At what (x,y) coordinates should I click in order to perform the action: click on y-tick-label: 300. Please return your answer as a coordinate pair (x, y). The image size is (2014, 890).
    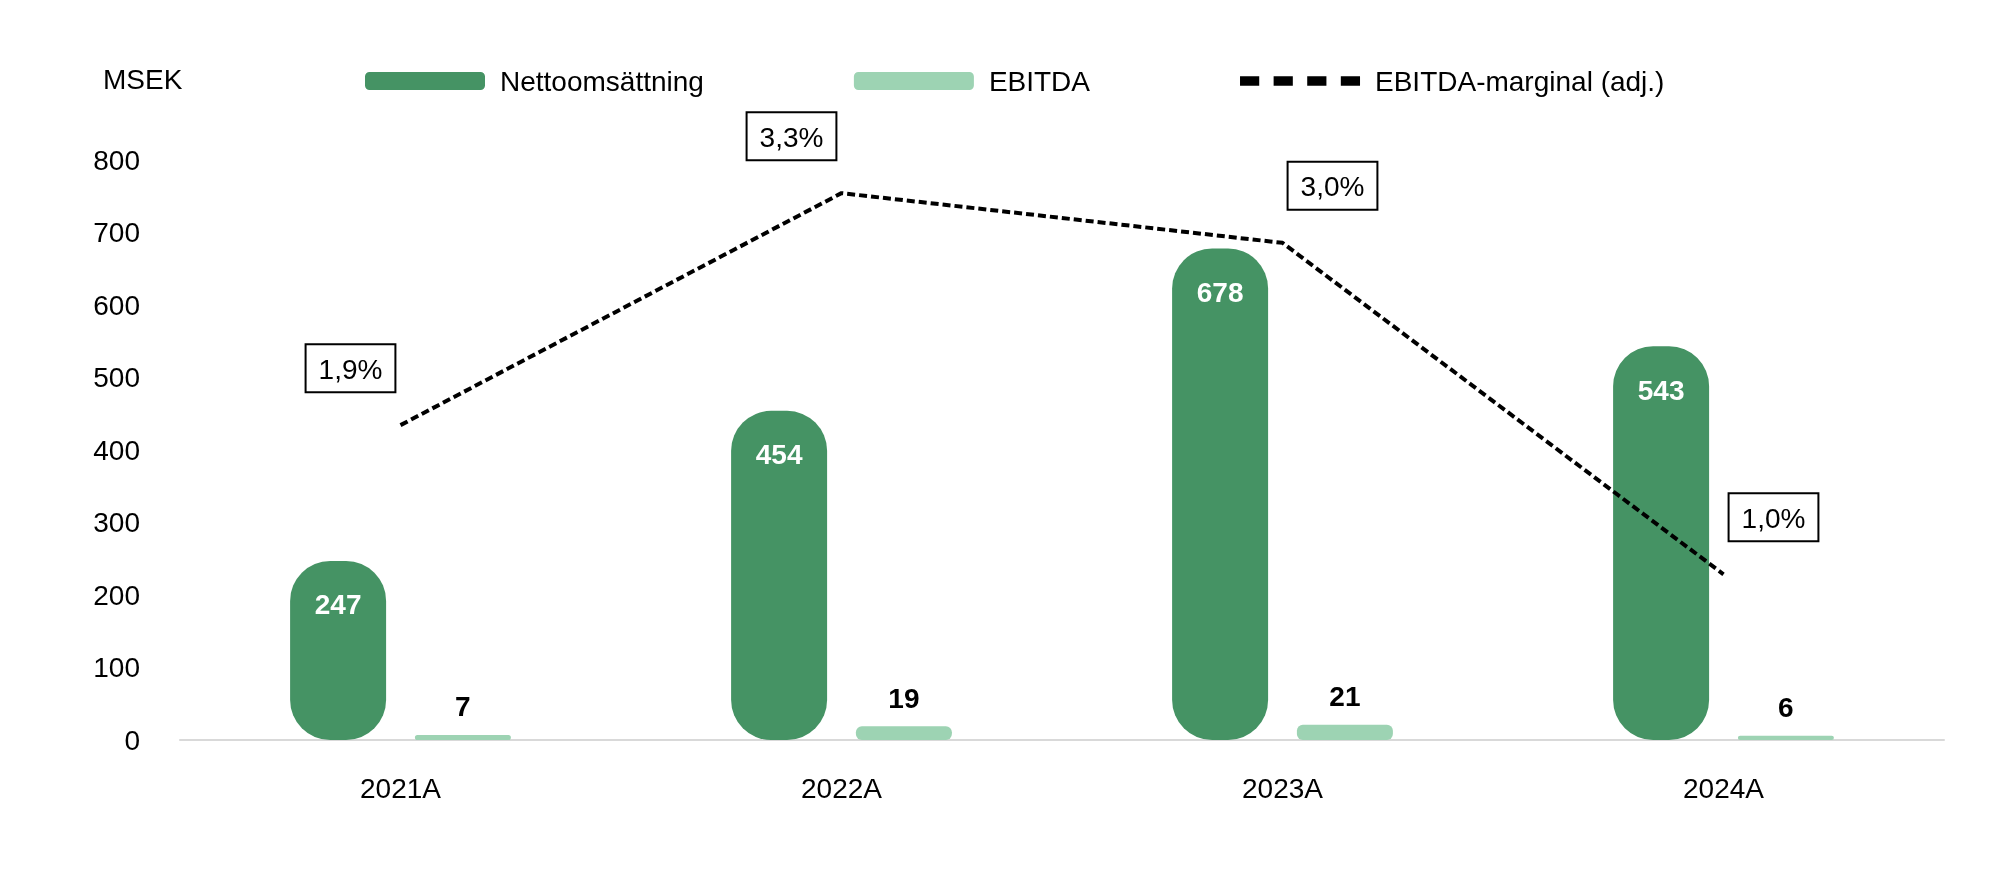
    Looking at the image, I should click on (116, 522).